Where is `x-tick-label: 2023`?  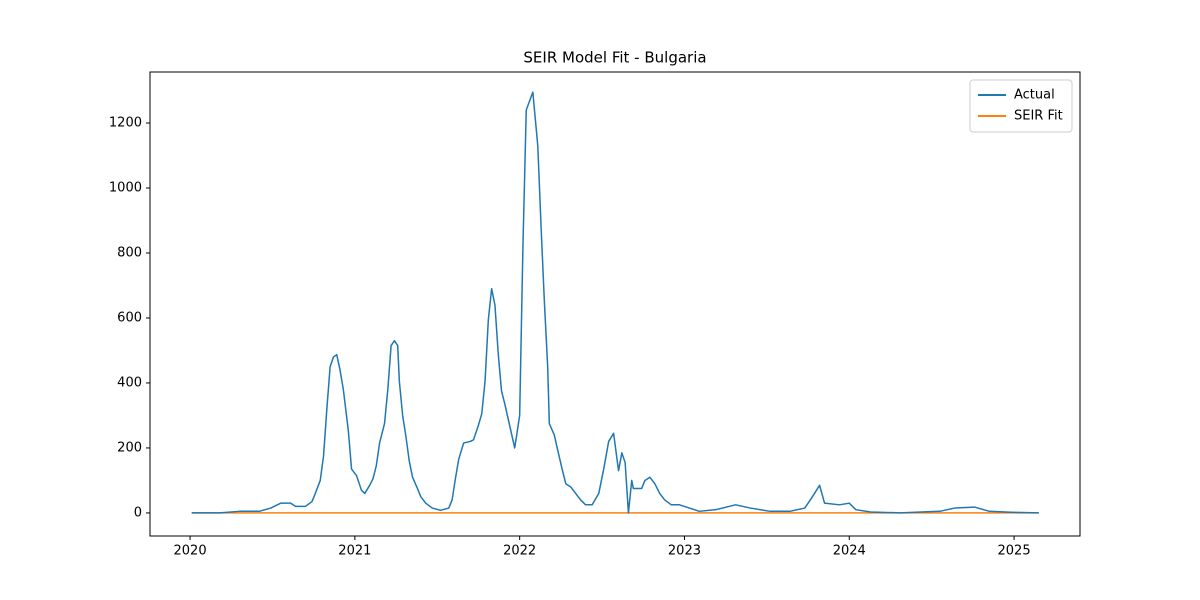
x-tick-label: 2023 is located at coordinates (684, 551).